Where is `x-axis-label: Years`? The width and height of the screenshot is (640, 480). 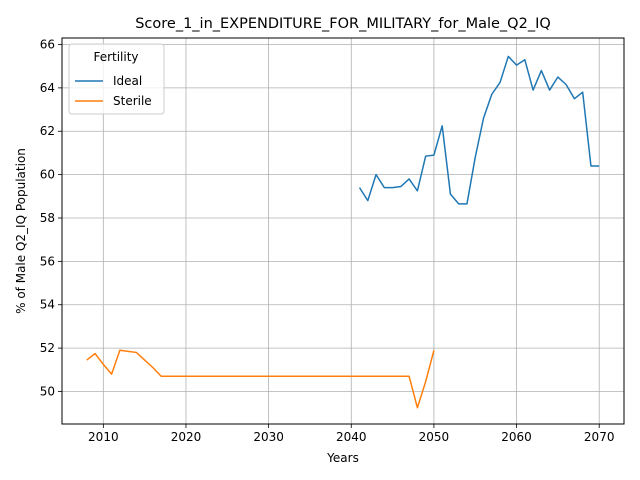 x-axis-label: Years is located at coordinates (342, 458).